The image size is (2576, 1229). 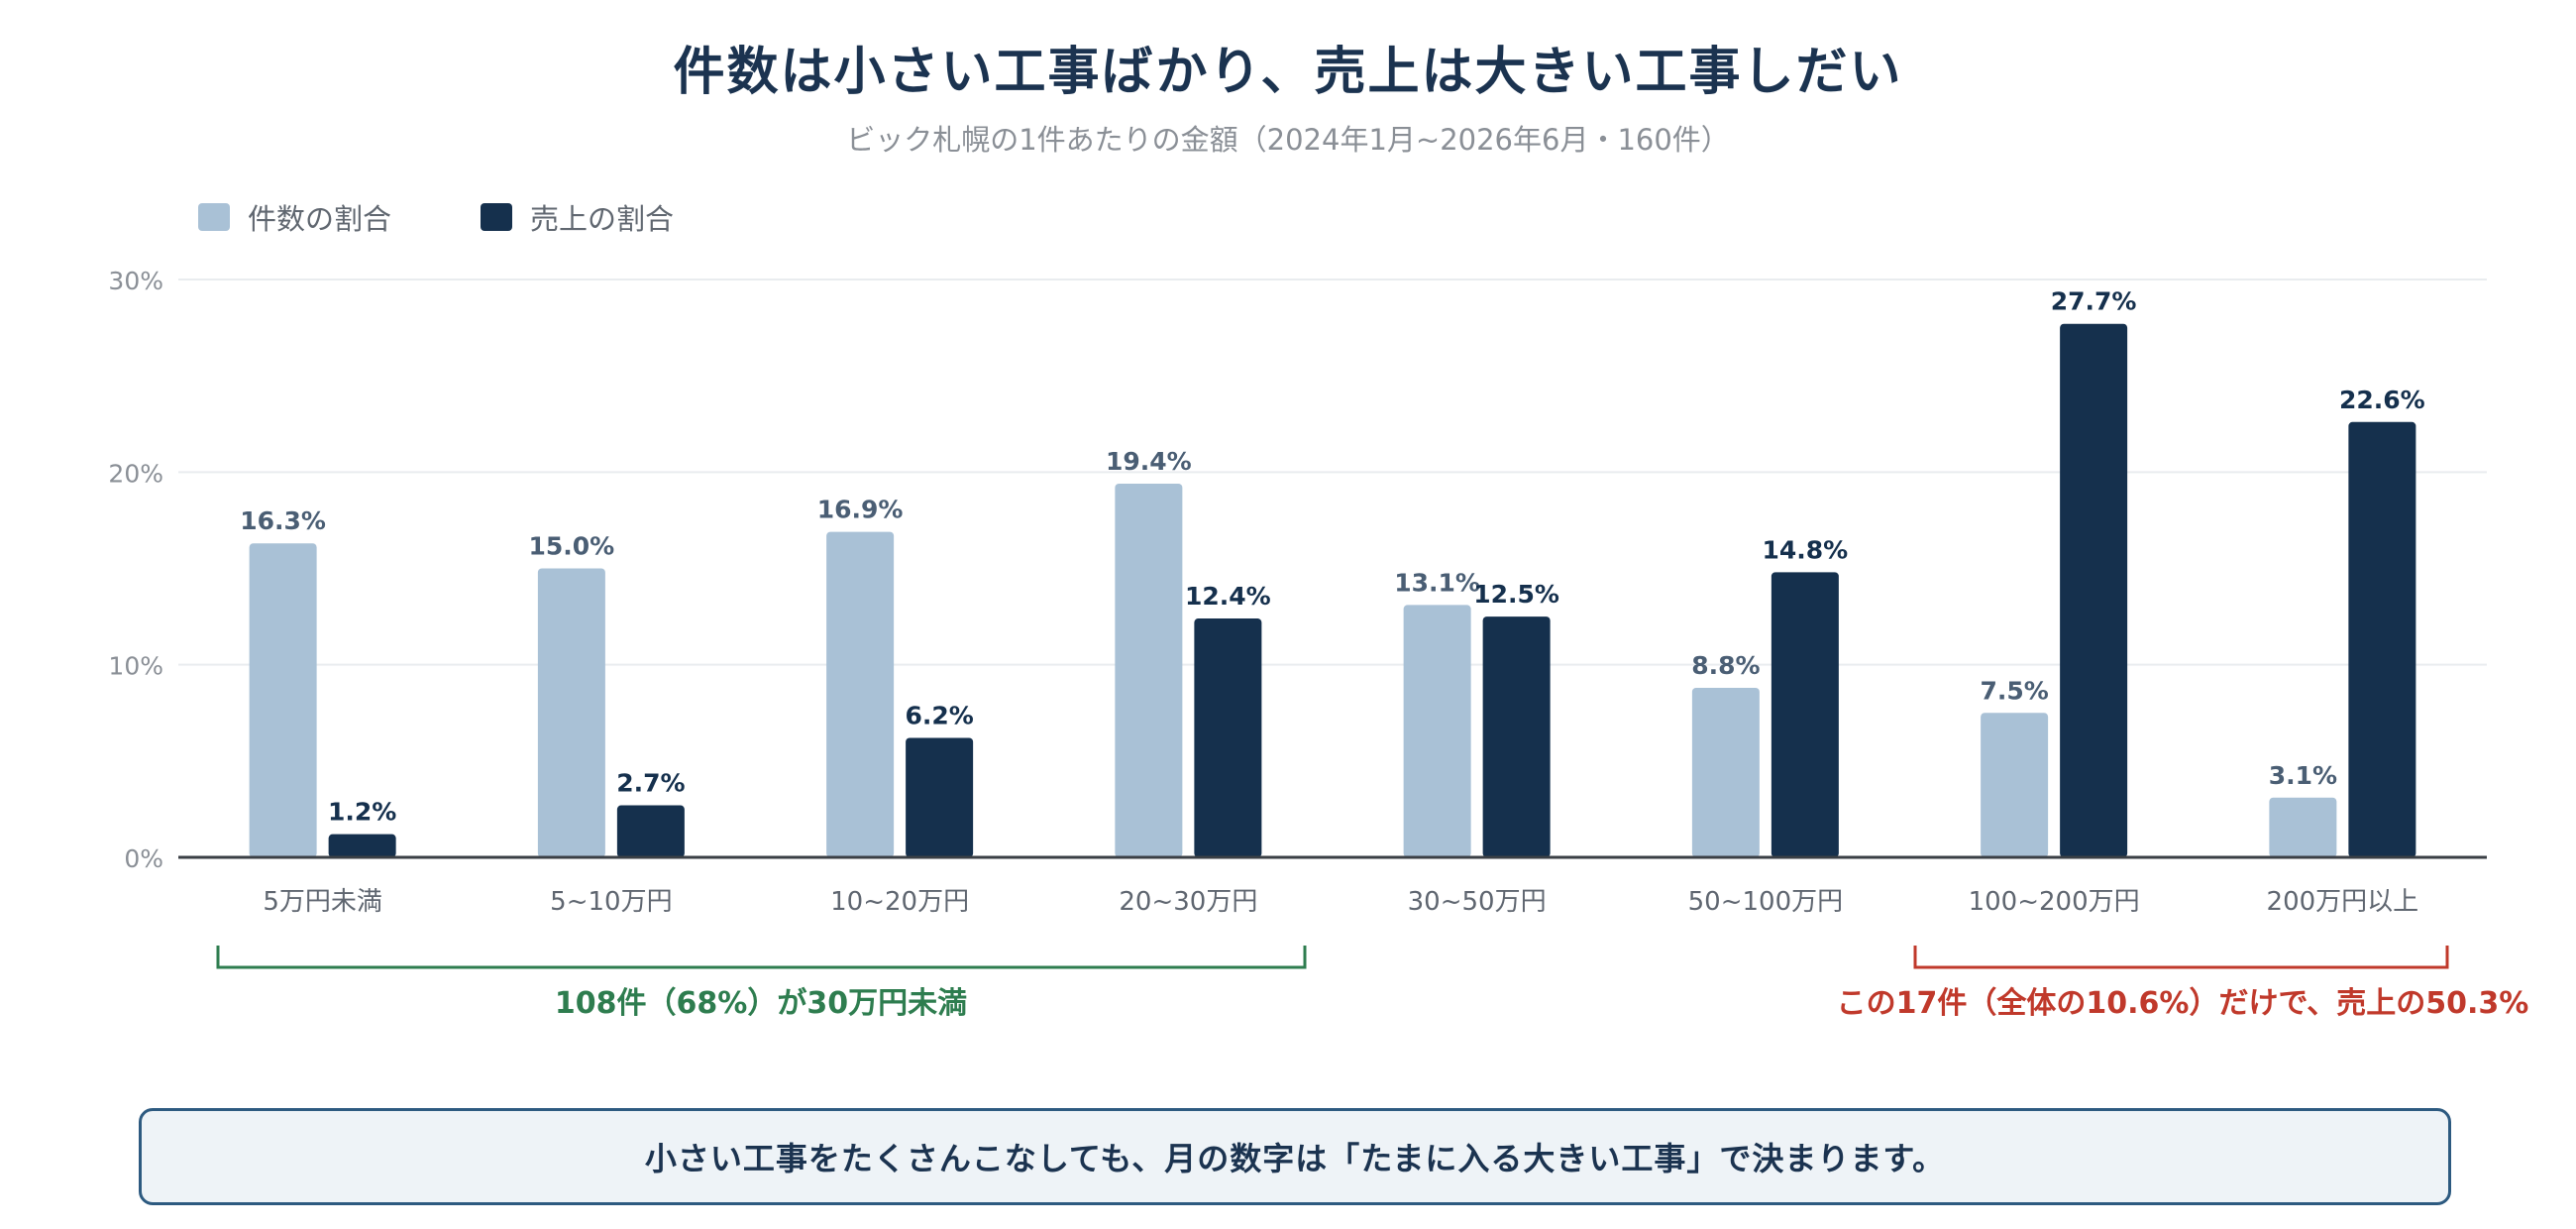 I want to click on legend-item-count: 件数の割合, so click(x=295, y=217).